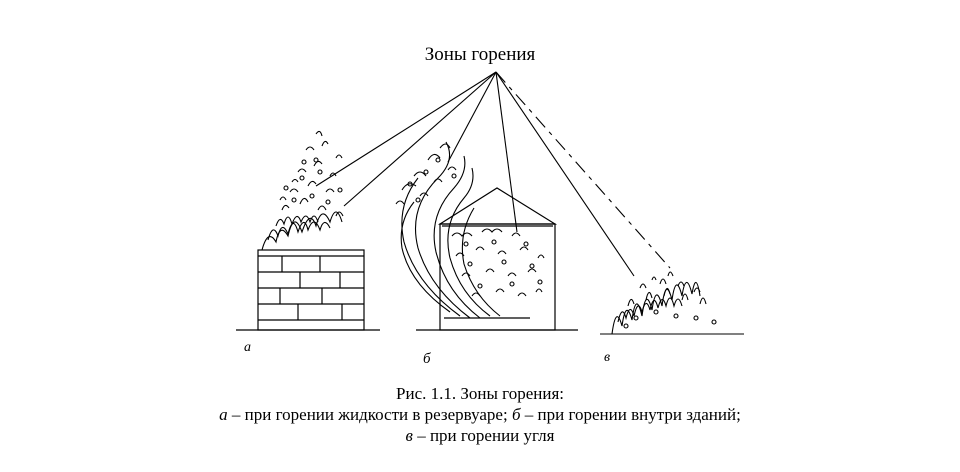 This screenshot has width=960, height=472. I want to click on caption-text-a: – при горении жидкости в резервуаре;, so click(369, 414).